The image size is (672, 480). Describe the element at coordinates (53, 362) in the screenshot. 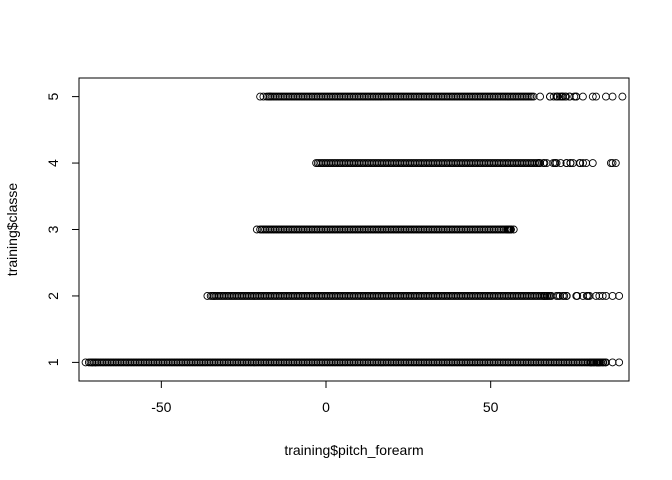

I see `y-tick-label: 1` at that location.